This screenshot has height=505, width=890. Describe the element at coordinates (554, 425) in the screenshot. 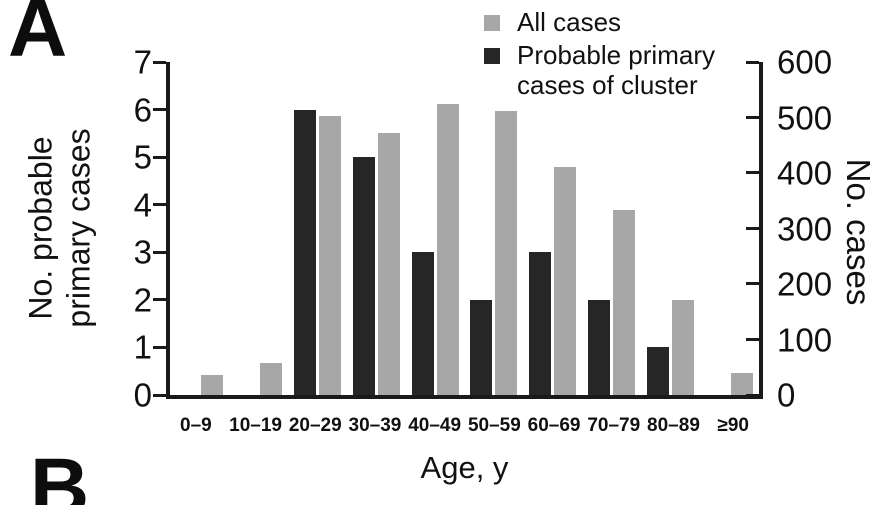

I see `x-category-label: 60–69` at that location.